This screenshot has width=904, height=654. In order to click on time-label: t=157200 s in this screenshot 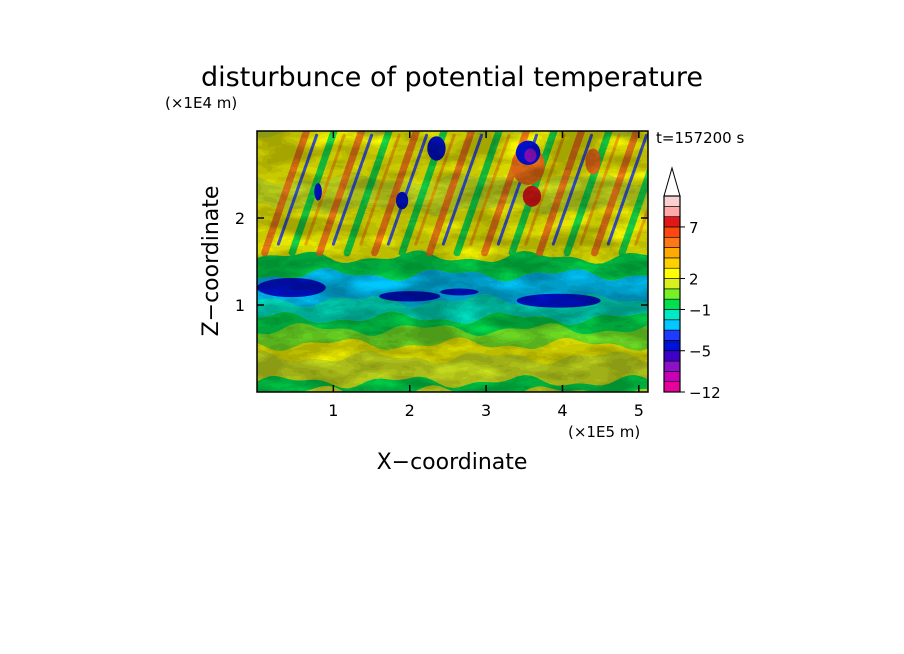, I will do `click(700, 138)`.